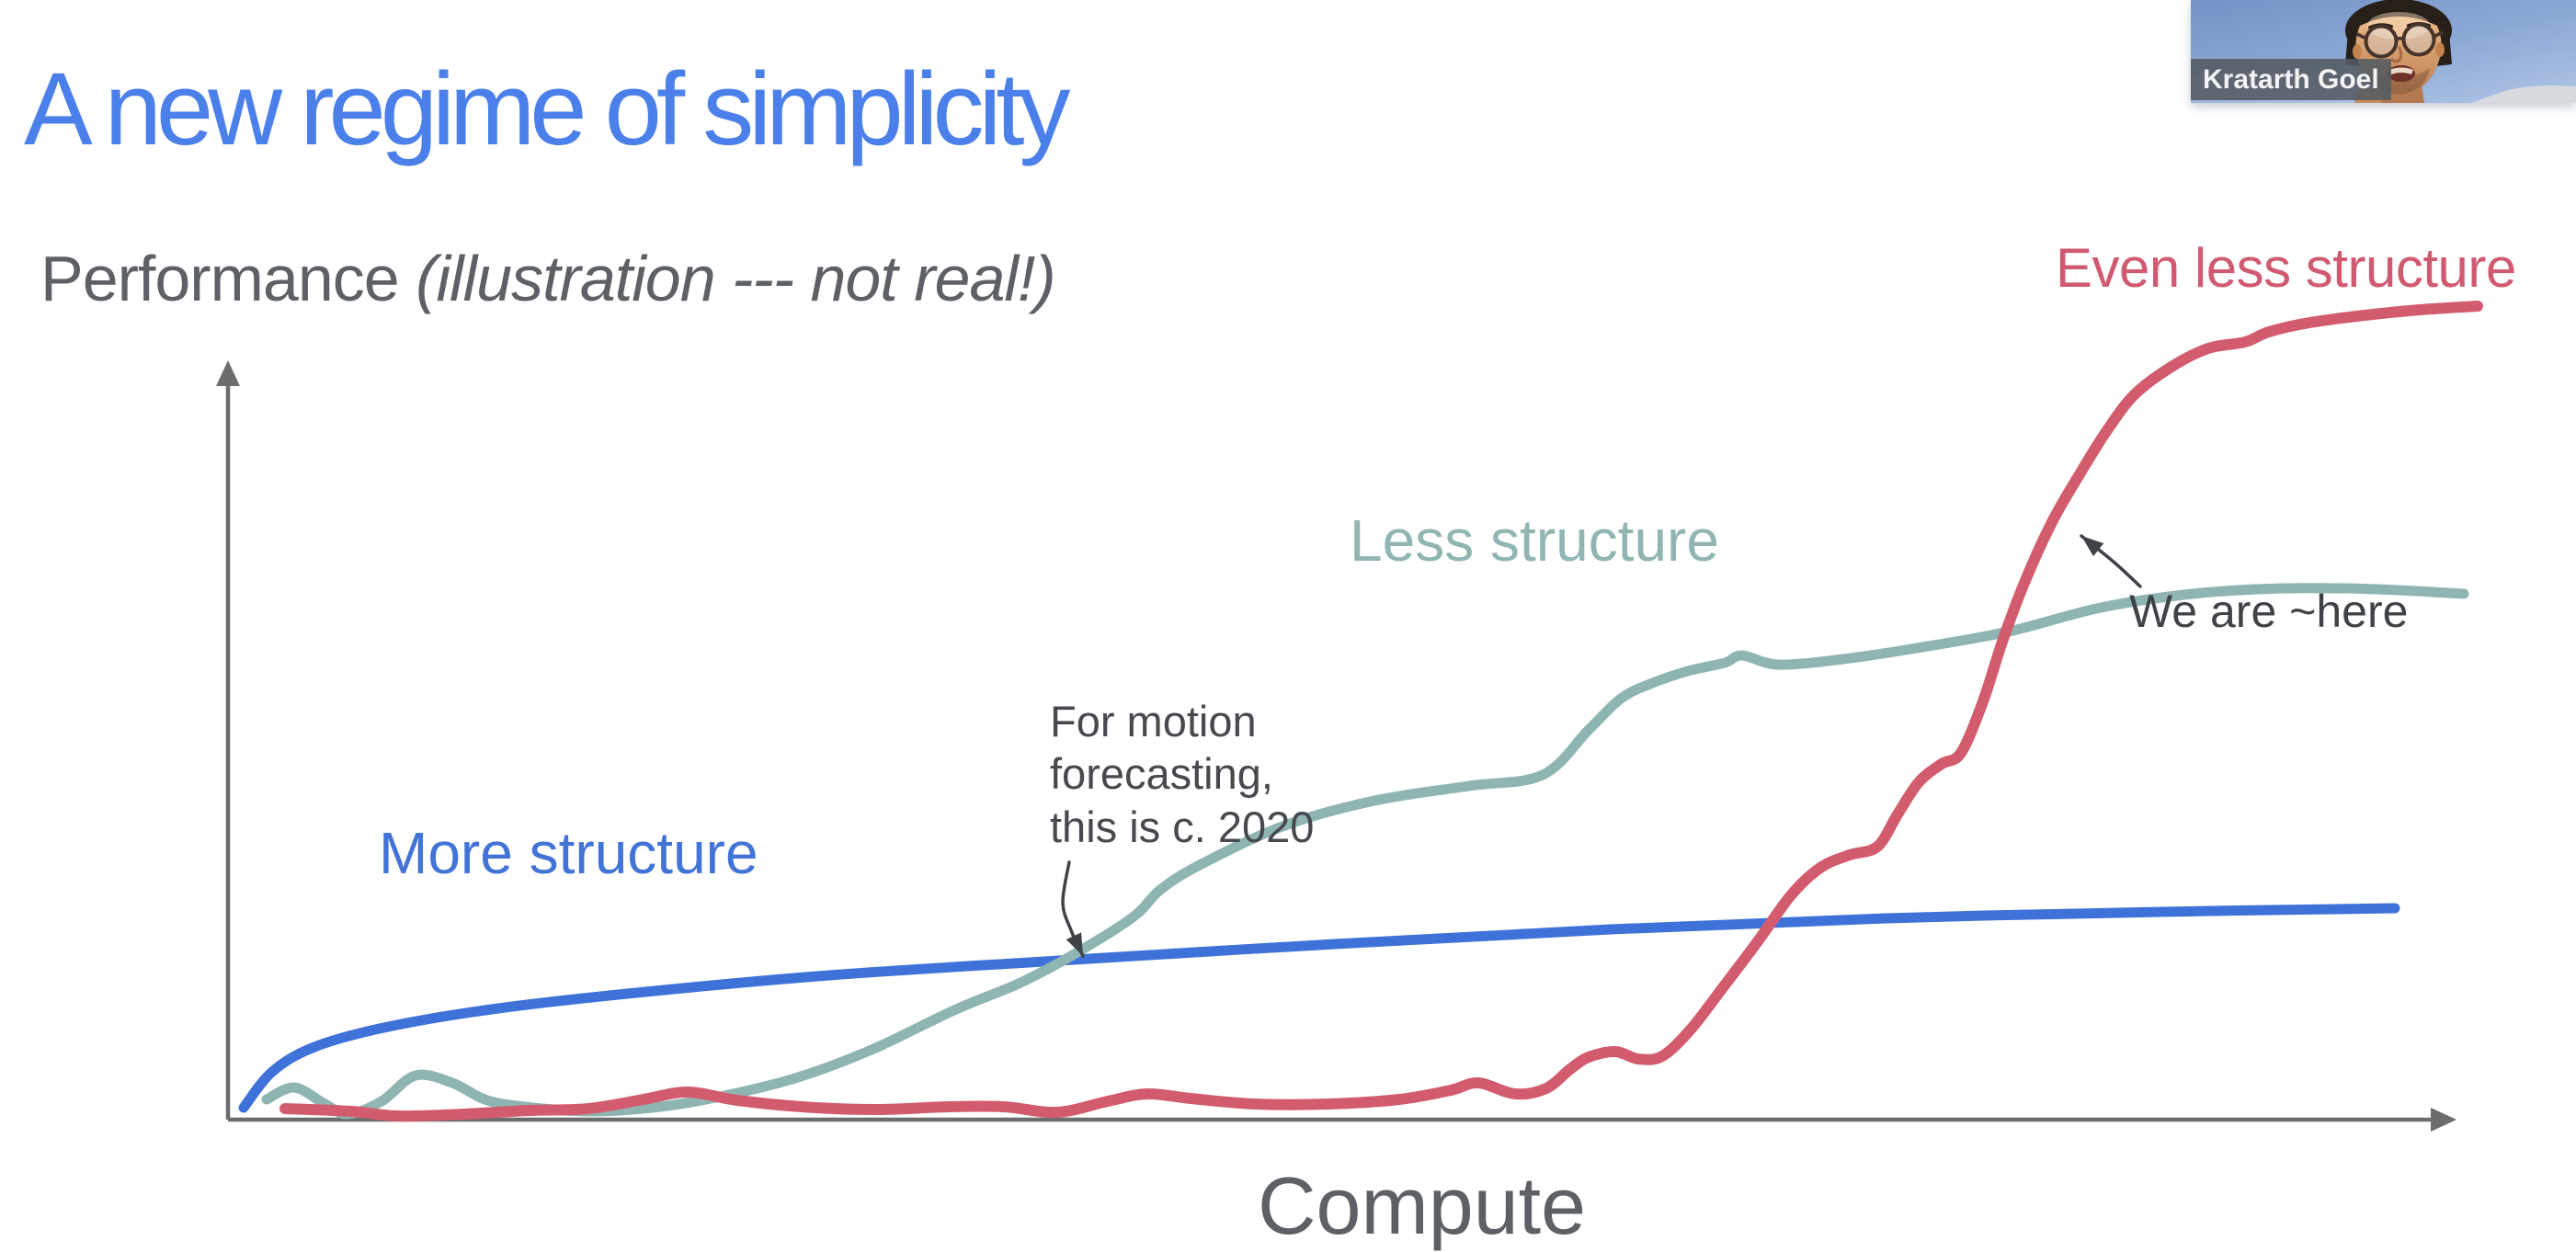 Image resolution: width=2576 pixels, height=1252 pixels. I want to click on x-axis-label: Compute, so click(1422, 1205).